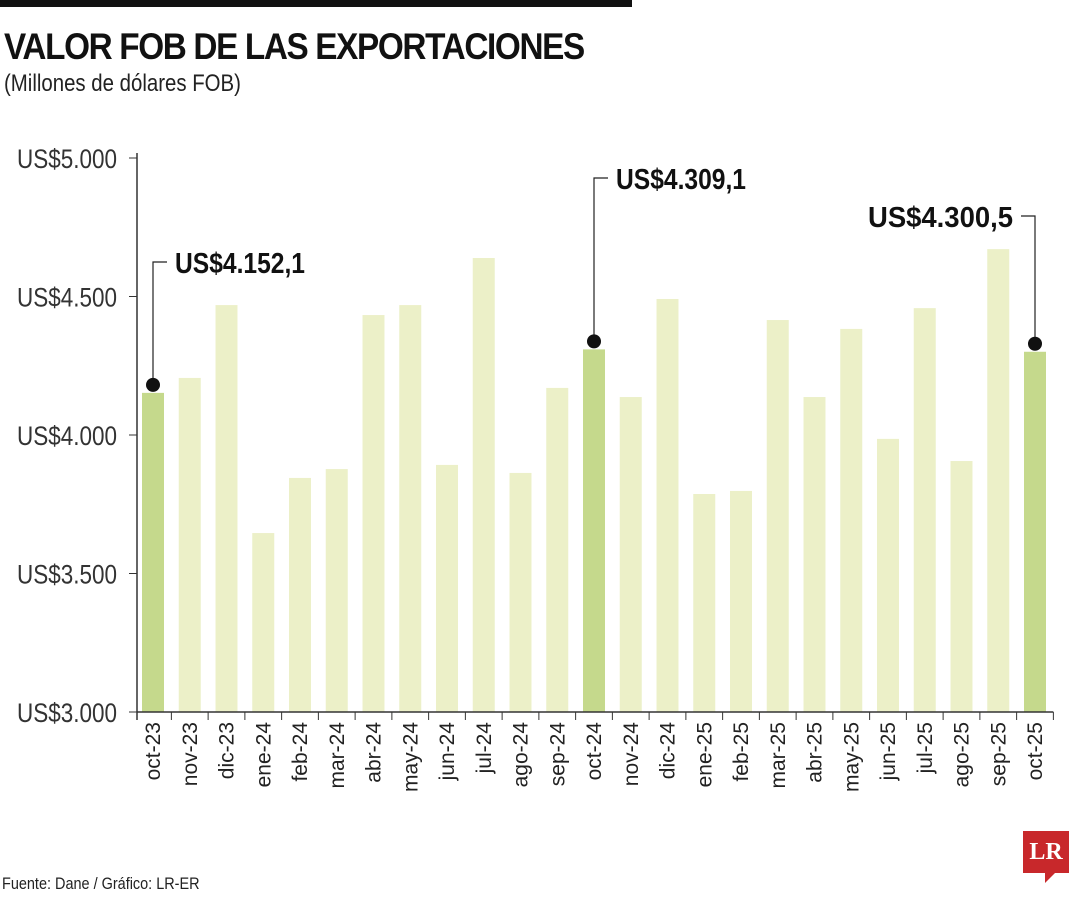 This screenshot has height=900, width=1080. I want to click on x-tick-label: oct-25, so click(1035, 751).